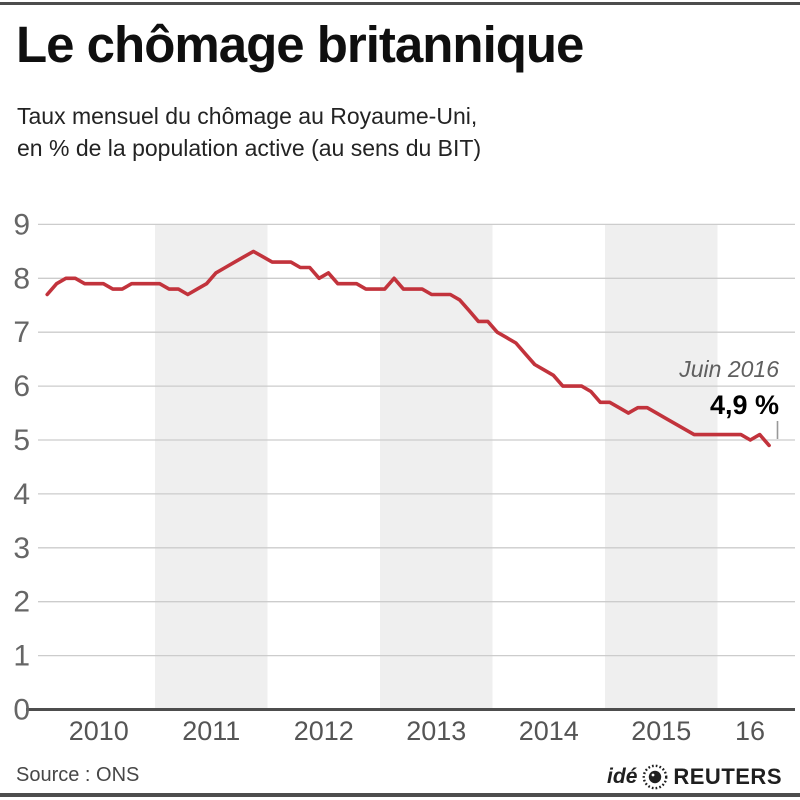 This screenshot has width=800, height=800. Describe the element at coordinates (436, 731) in the screenshot. I see `x-tick-label: 2013` at that location.